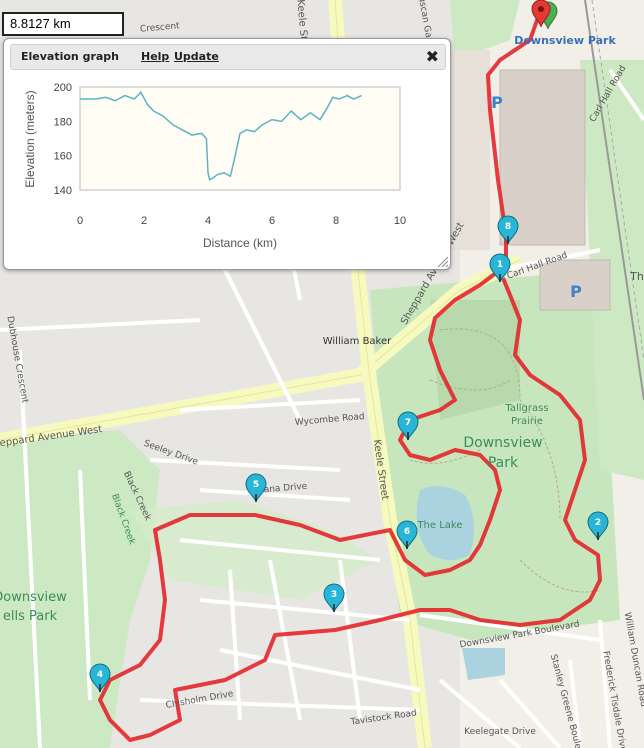 This screenshot has height=748, width=644. I want to click on map-label-prairie: Prairie, so click(527, 421).